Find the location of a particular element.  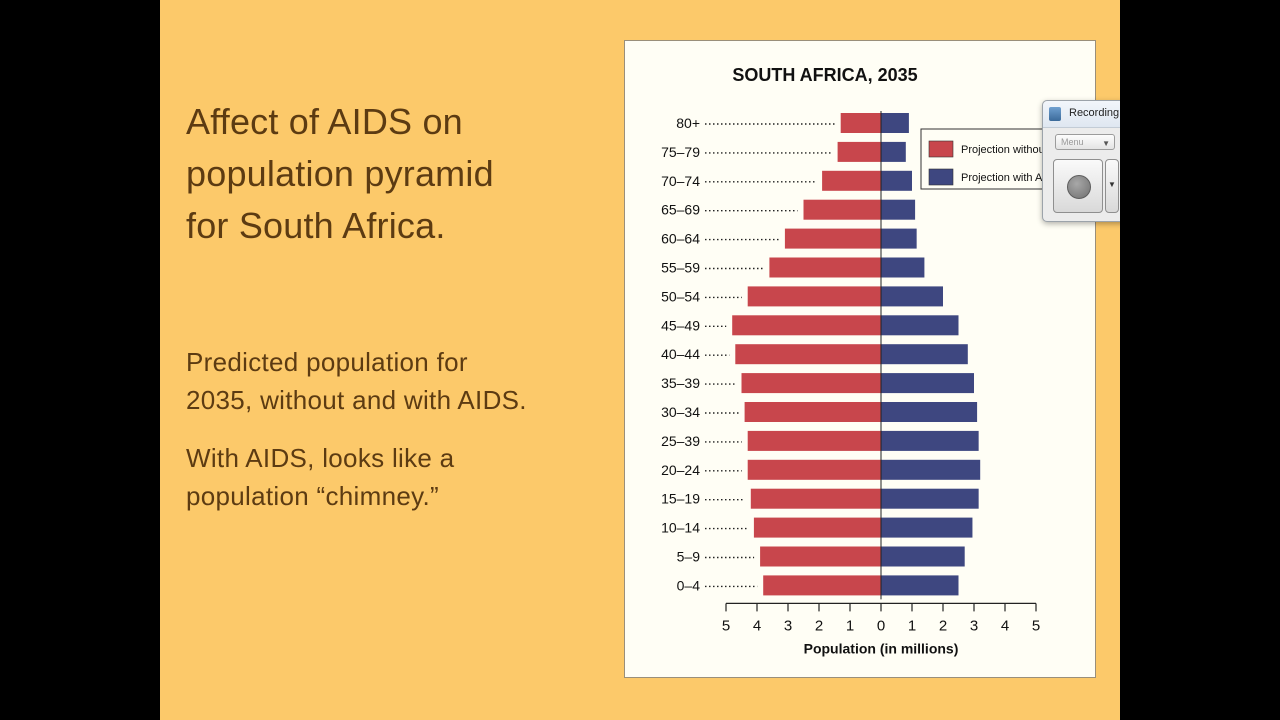

age-group-label: 80+ is located at coordinates (688, 123).